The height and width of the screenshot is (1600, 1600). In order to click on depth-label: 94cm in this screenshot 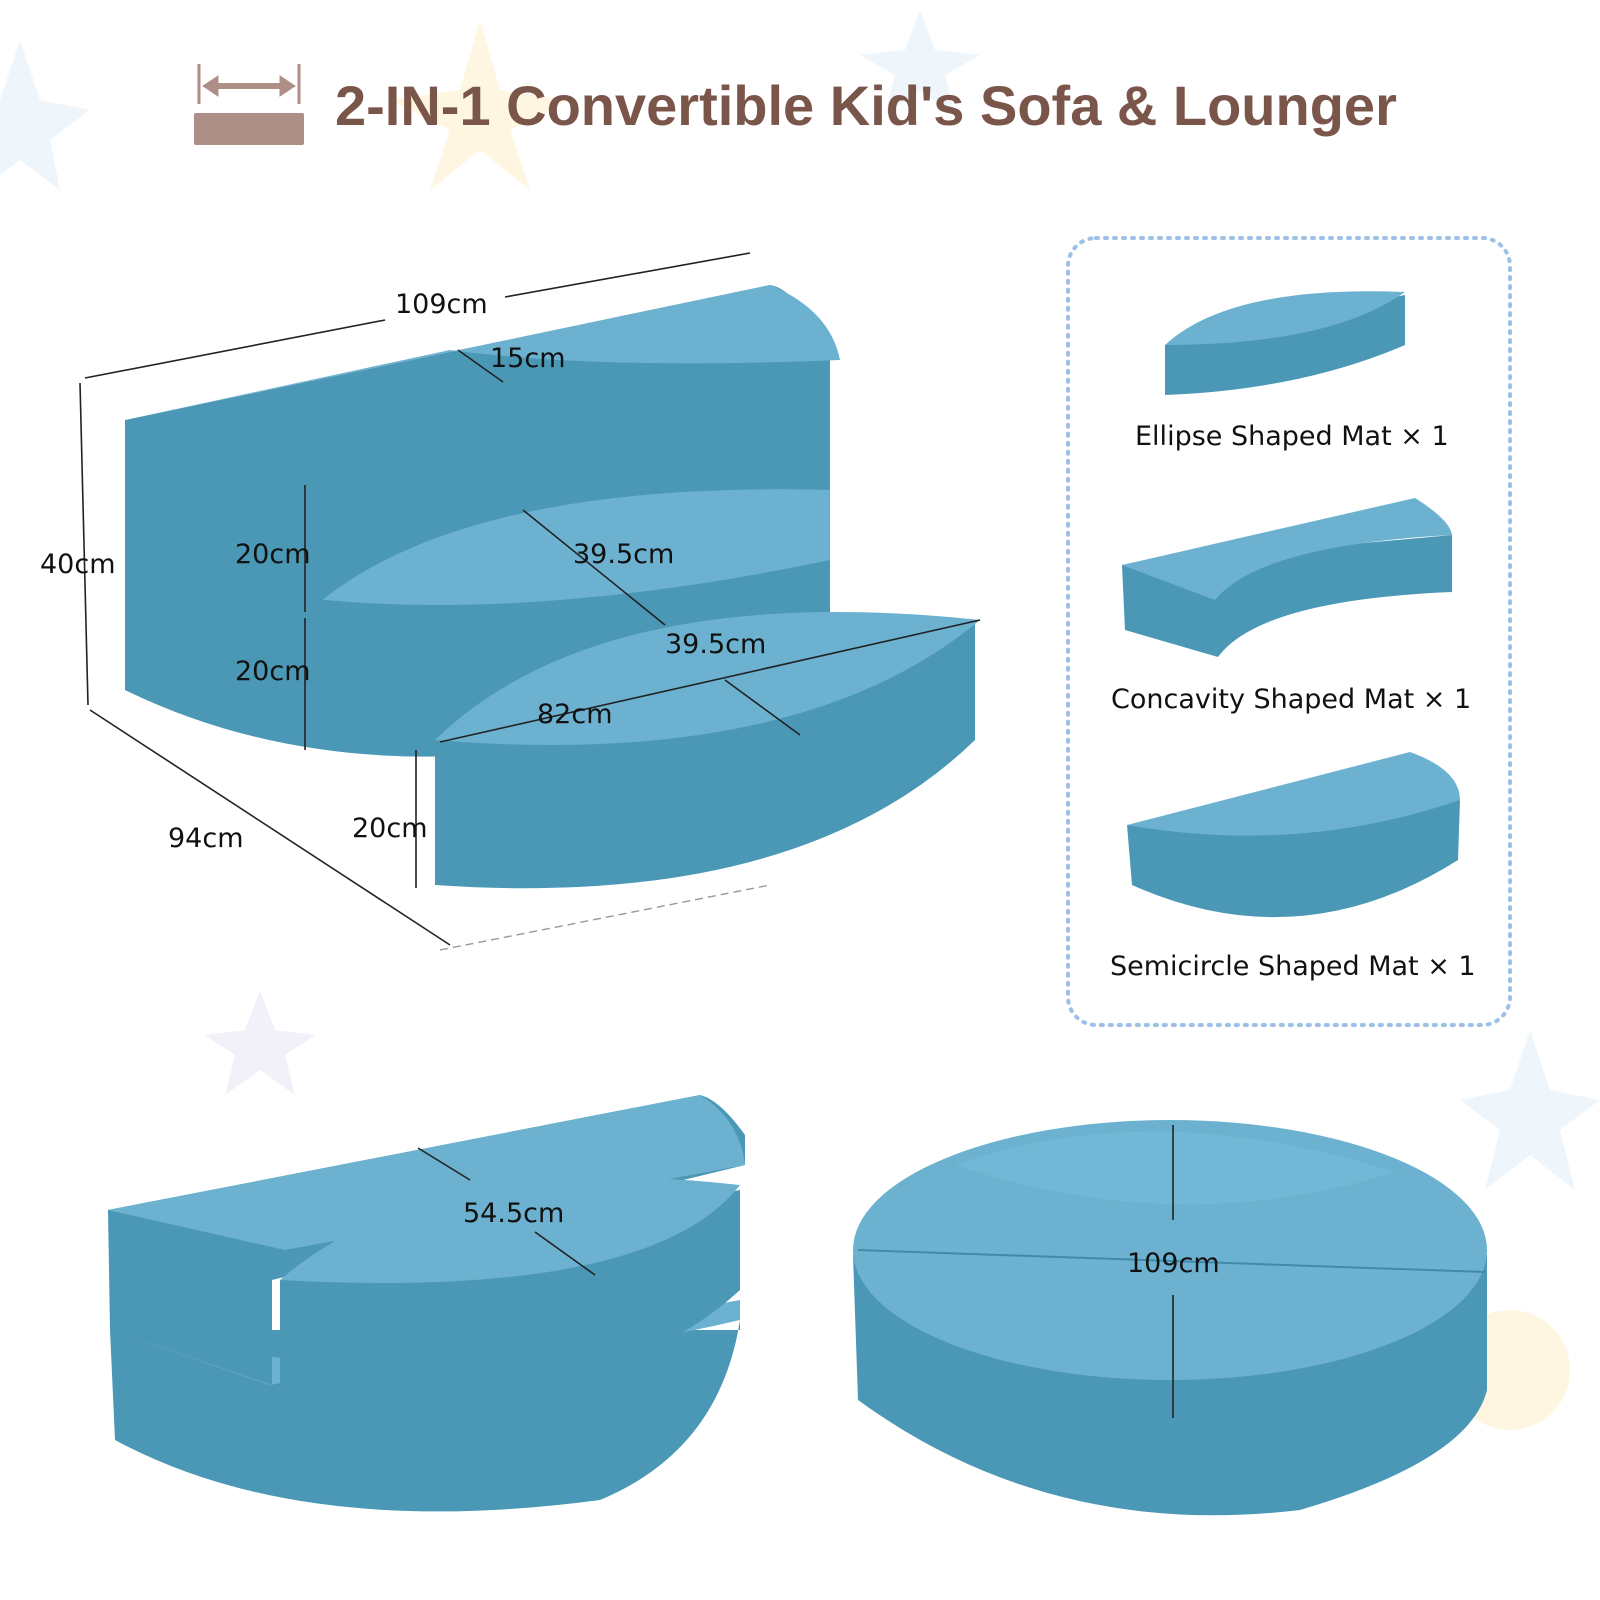, I will do `click(206, 838)`.